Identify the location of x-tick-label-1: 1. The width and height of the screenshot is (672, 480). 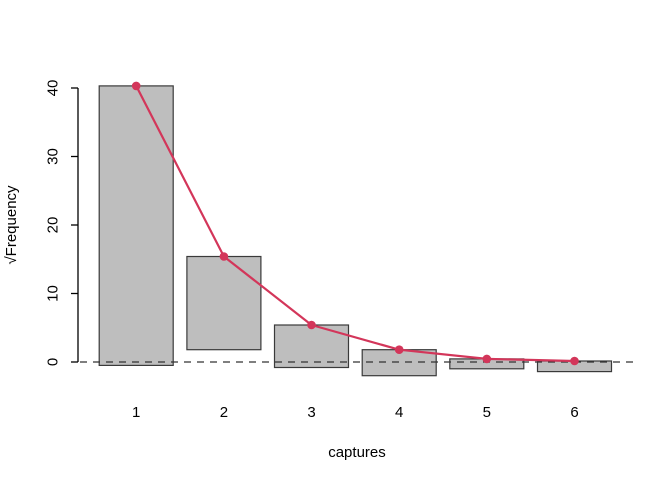
(136, 412).